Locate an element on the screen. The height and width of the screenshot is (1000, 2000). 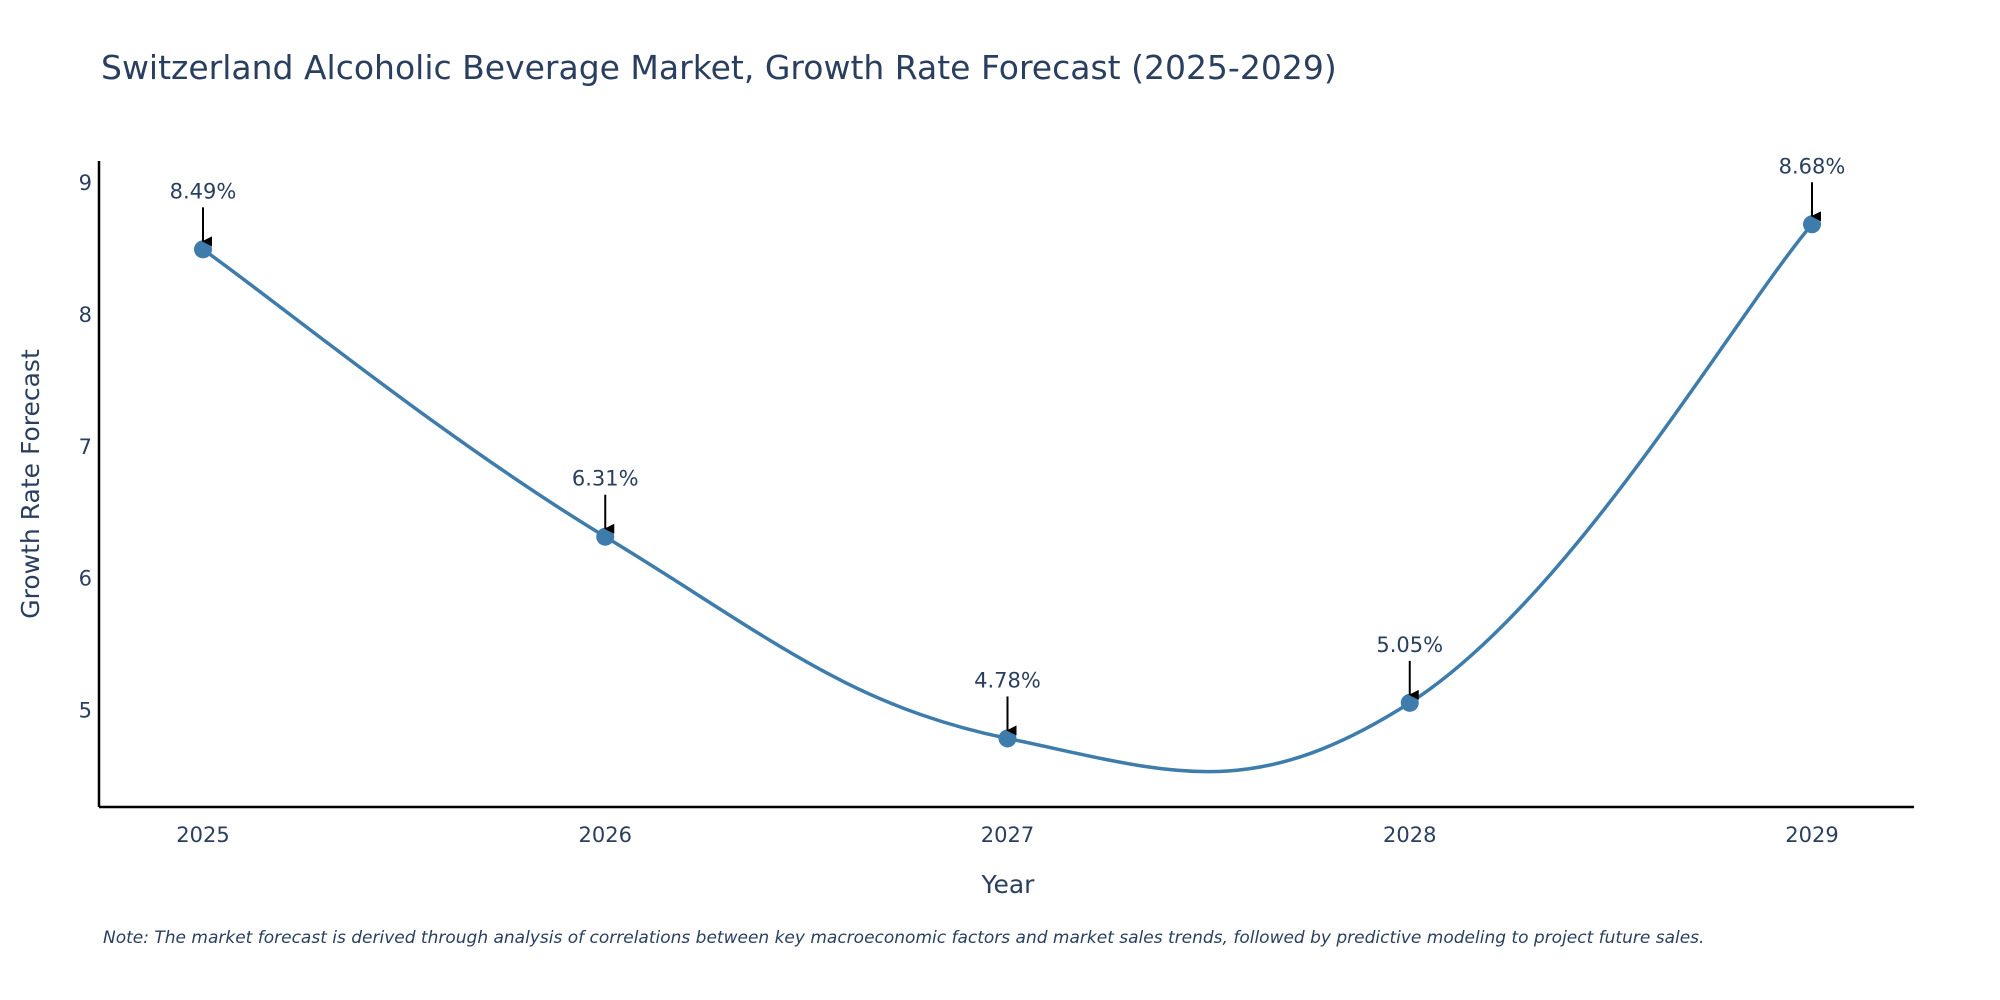
y-tick-label: 9 is located at coordinates (85, 183).